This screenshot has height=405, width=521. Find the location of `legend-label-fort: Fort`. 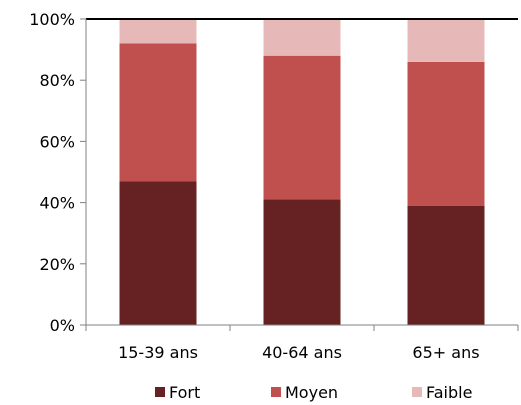

legend-label-fort: Fort is located at coordinates (184, 392).